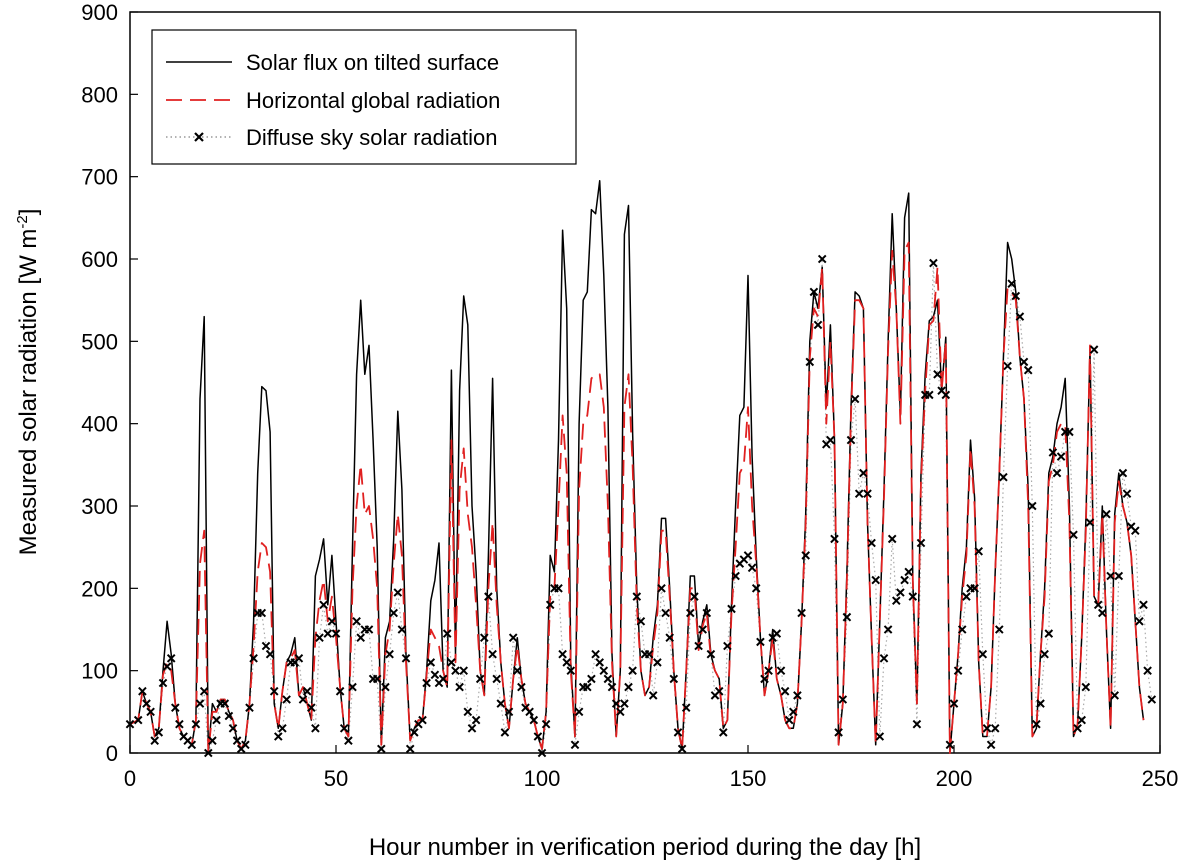 The height and width of the screenshot is (864, 1185). What do you see at coordinates (112, 753) in the screenshot?
I see `y-tick-label: 0` at bounding box center [112, 753].